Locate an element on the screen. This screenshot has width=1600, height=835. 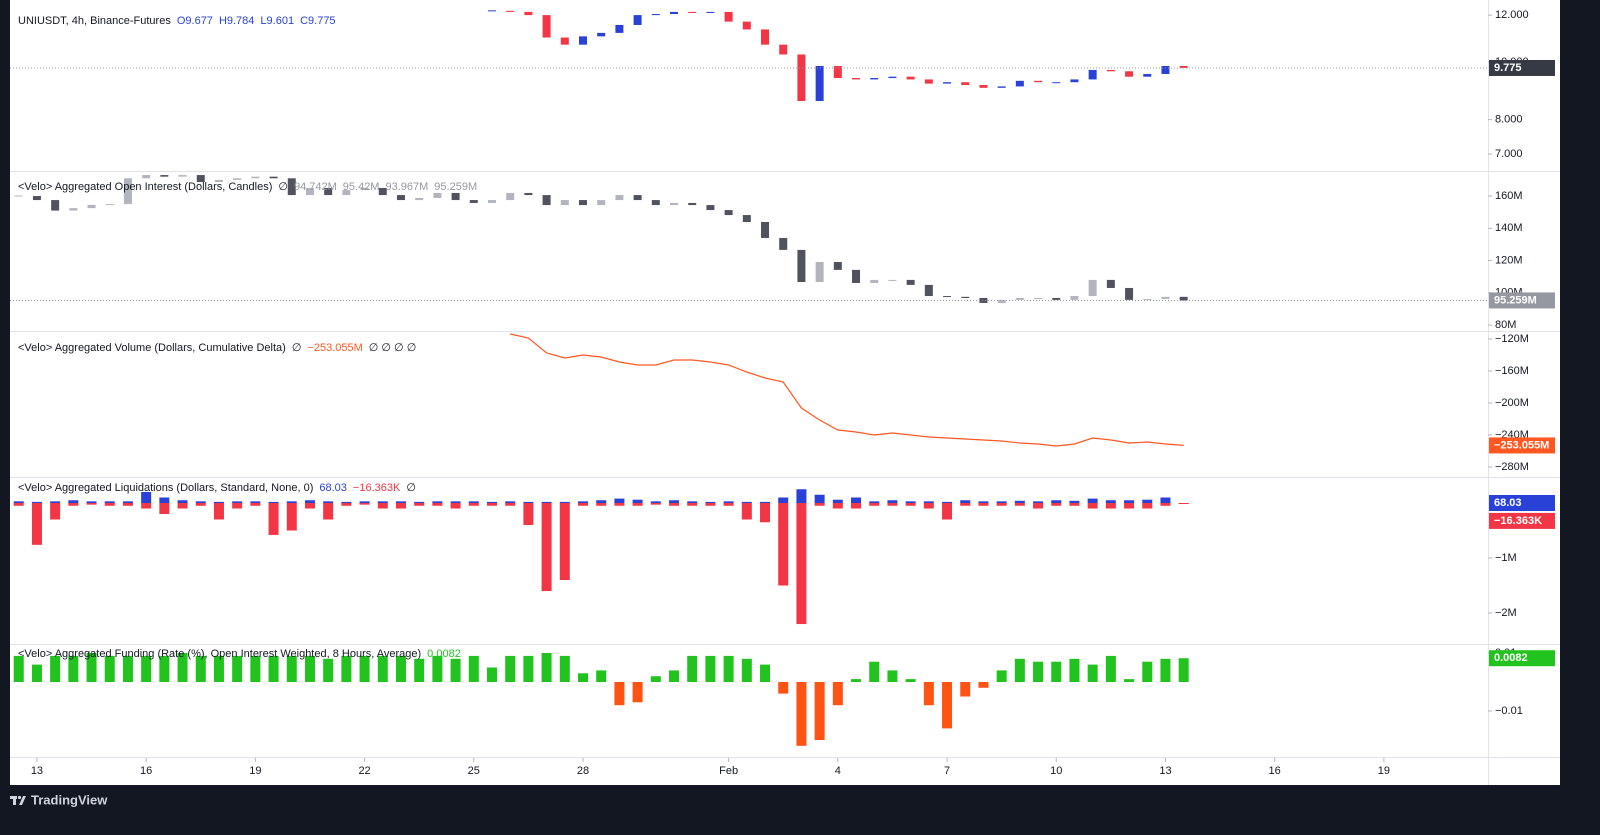
header-text: L9.601 is located at coordinates (277, 21).